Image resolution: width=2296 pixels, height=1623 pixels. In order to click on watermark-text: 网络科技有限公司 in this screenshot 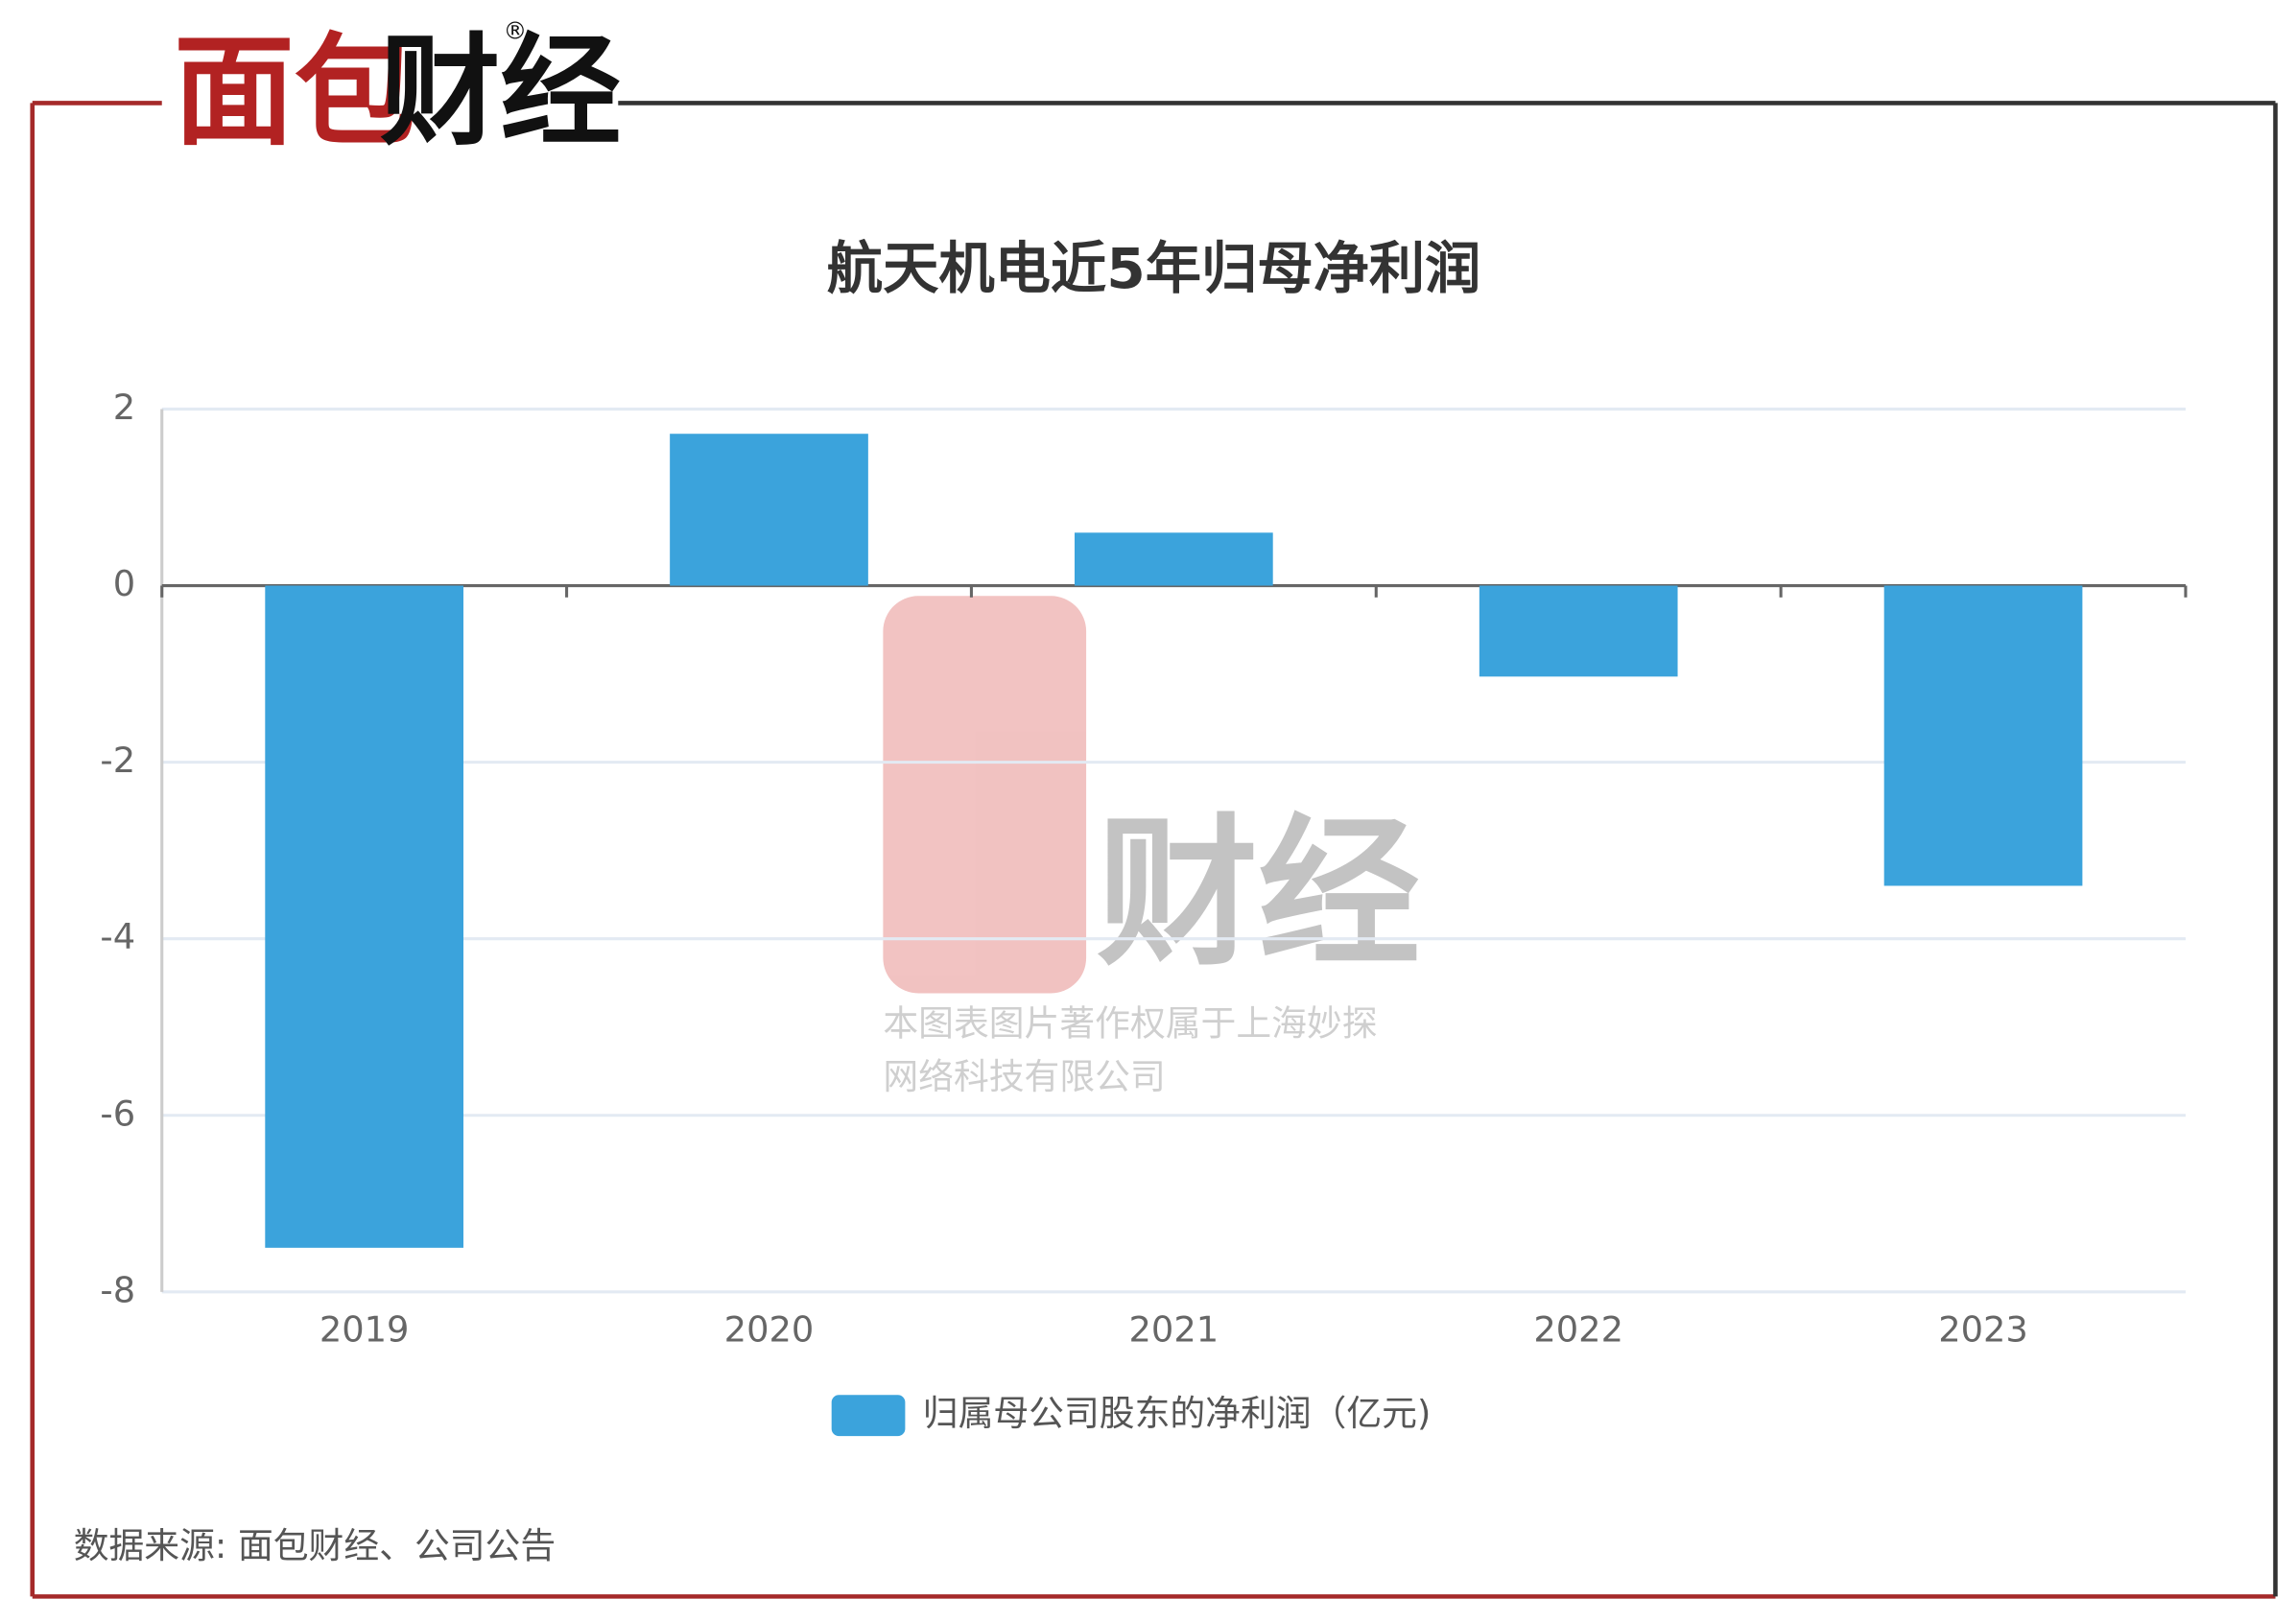, I will do `click(1024, 1076)`.